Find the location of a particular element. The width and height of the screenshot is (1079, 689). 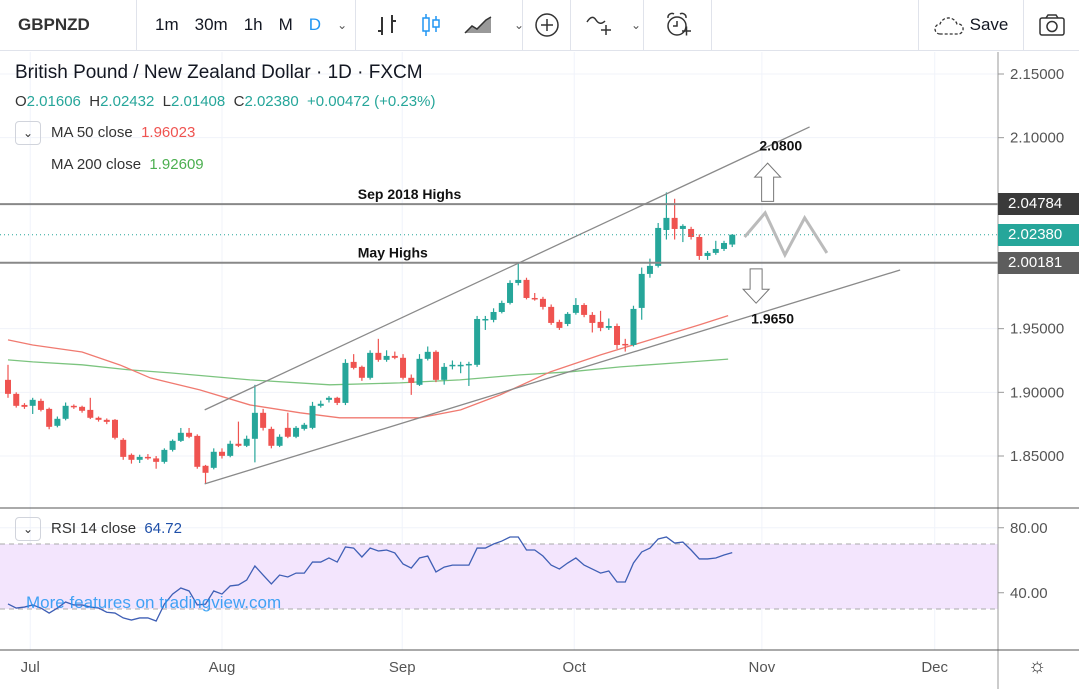

high-value: 2.02432 is located at coordinates (127, 101).